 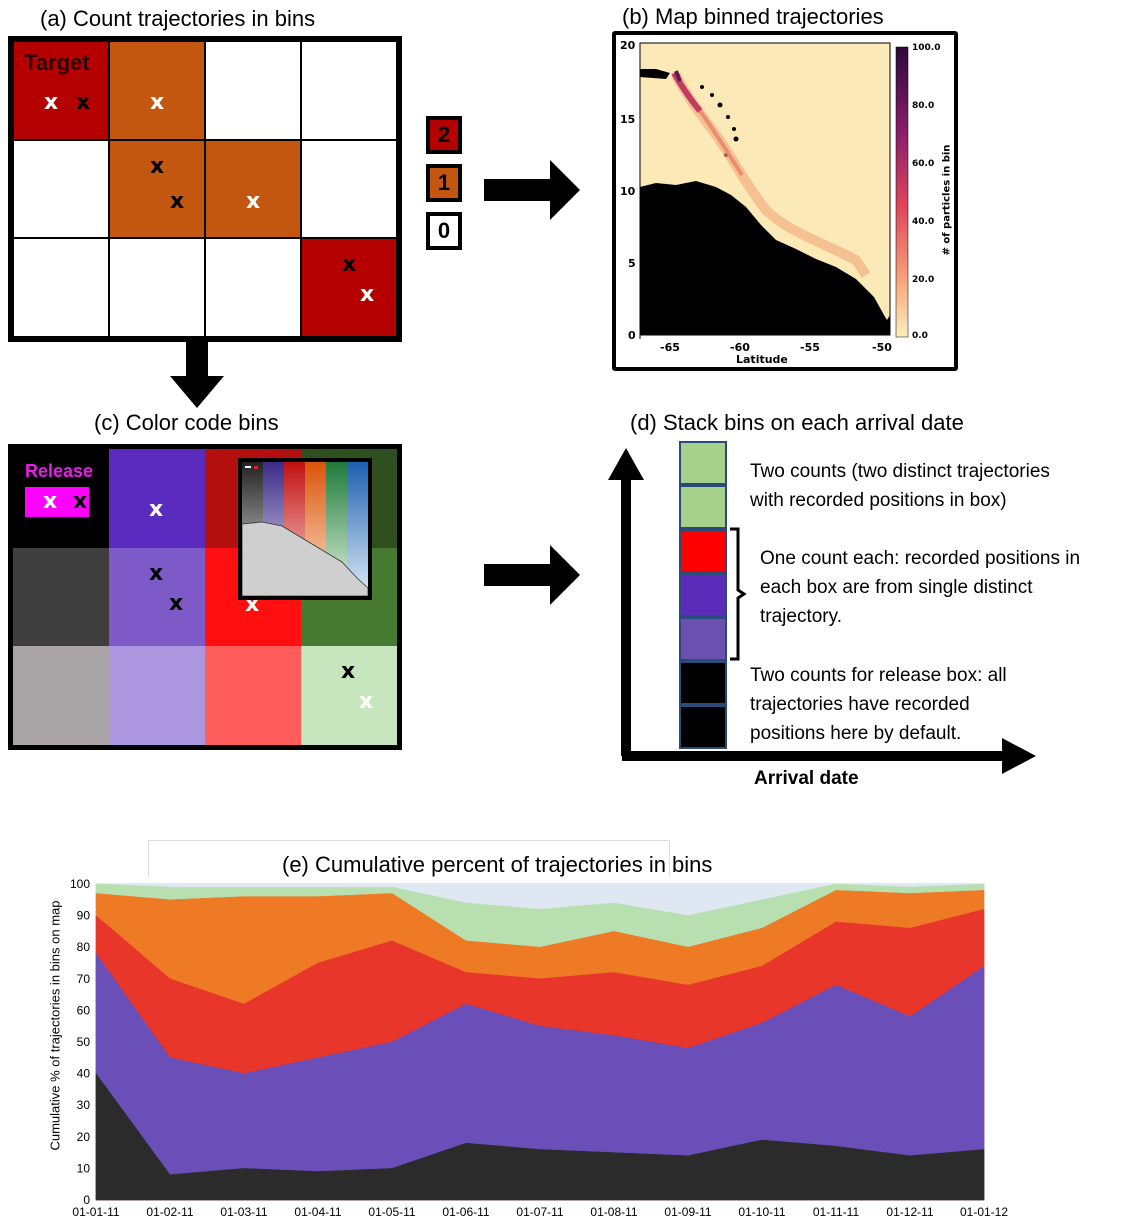 I want to click on desc-line: positions here by default., so click(x=856, y=733).